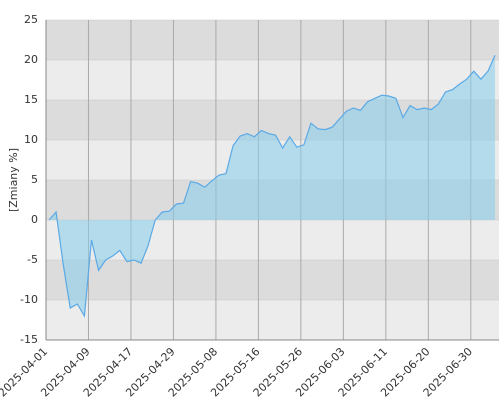 This screenshot has height=400, width=500. Describe the element at coordinates (31, 99) in the screenshot. I see `y-tick-label: 15` at that location.